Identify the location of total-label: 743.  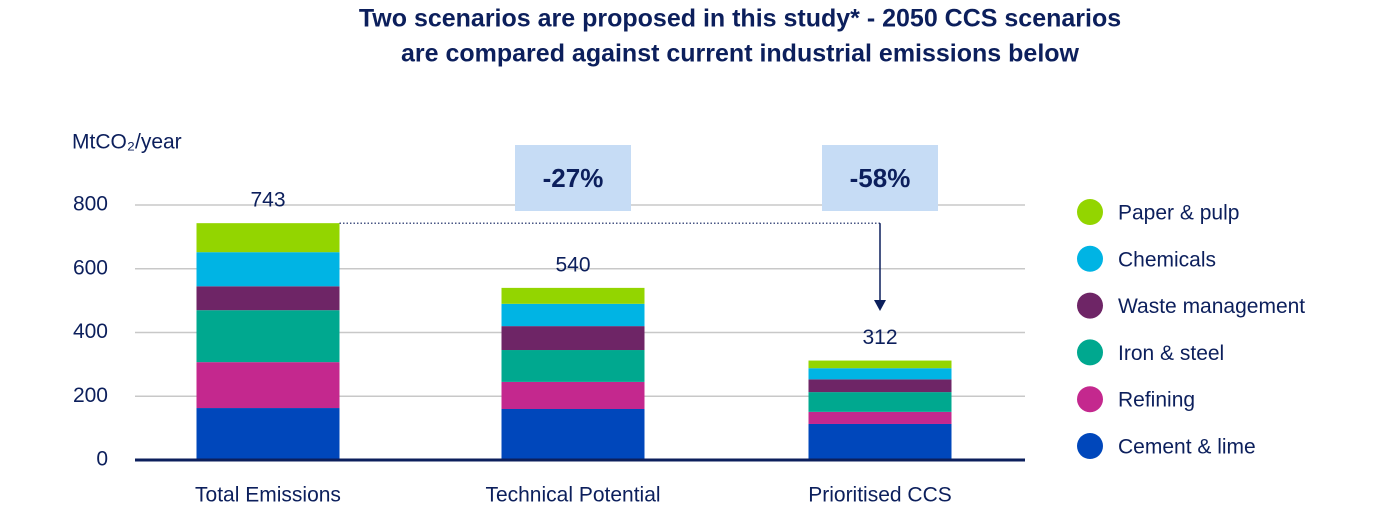
(267, 200).